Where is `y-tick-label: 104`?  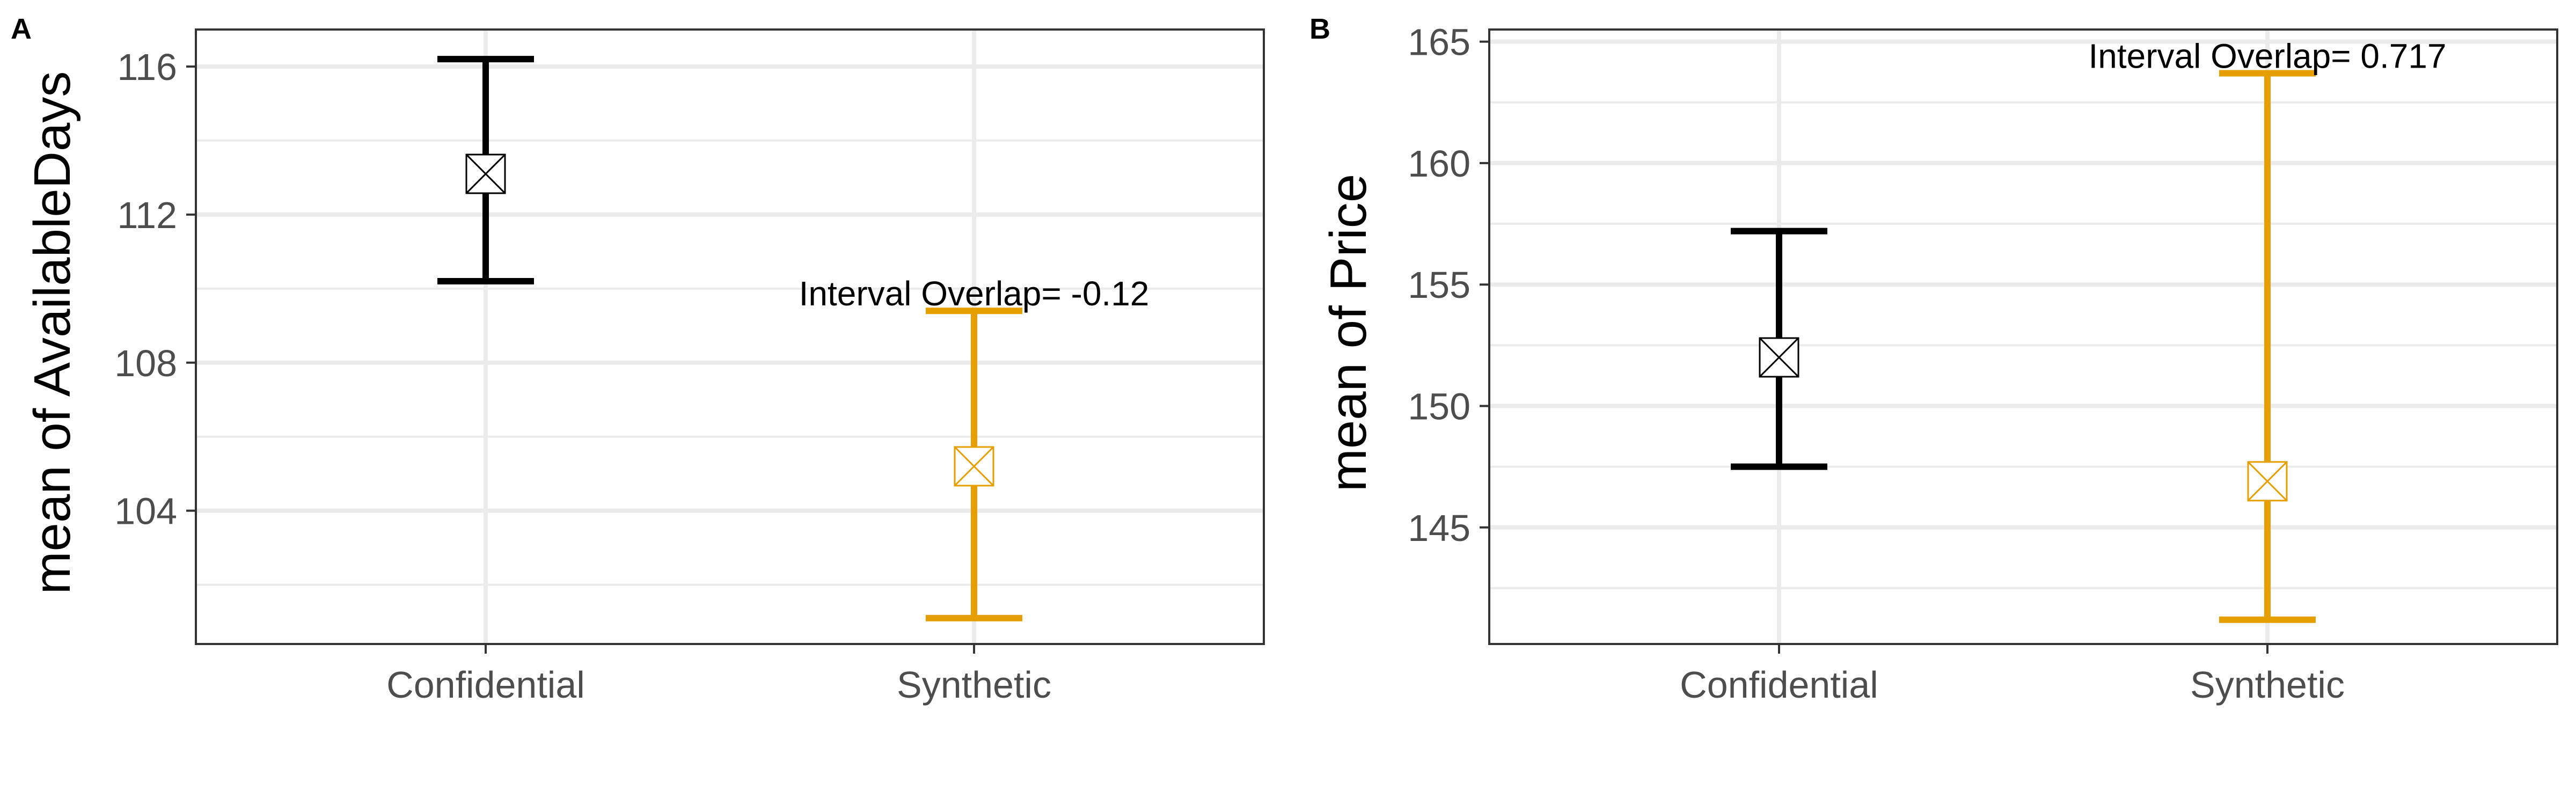 y-tick-label: 104 is located at coordinates (145, 511).